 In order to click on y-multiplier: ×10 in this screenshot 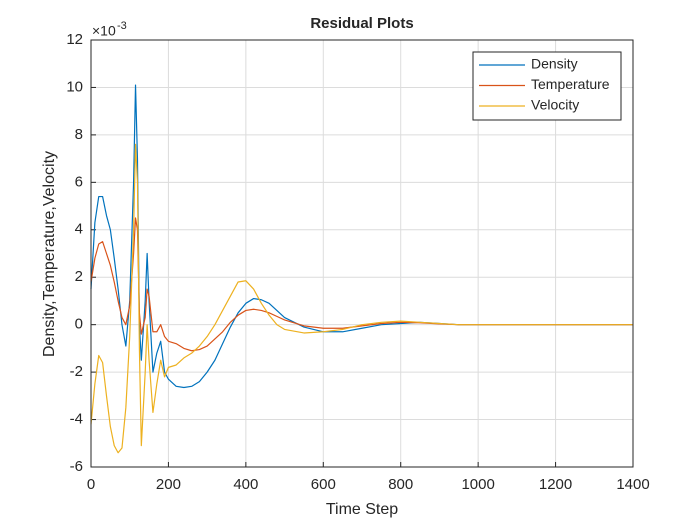, I will do `click(104, 31)`.